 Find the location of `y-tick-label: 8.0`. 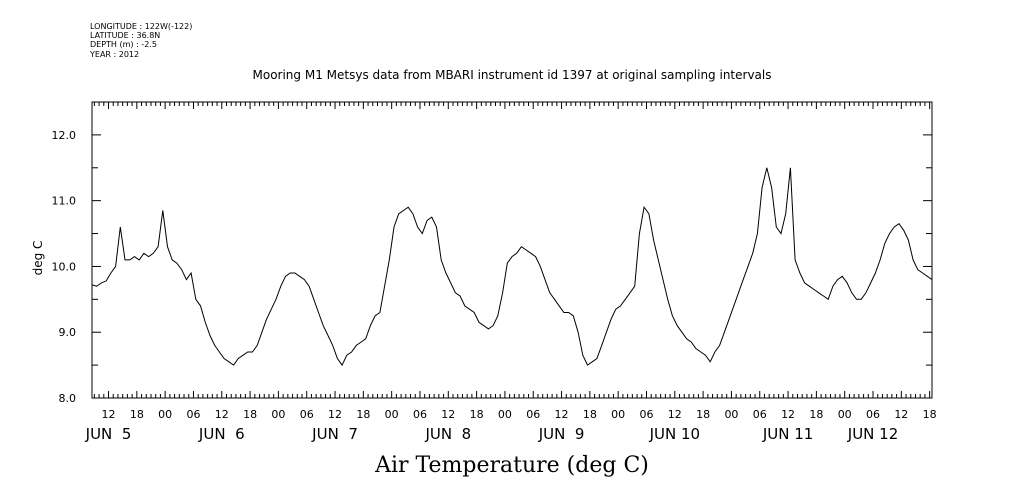

y-tick-label: 8.0 is located at coordinates (68, 398).